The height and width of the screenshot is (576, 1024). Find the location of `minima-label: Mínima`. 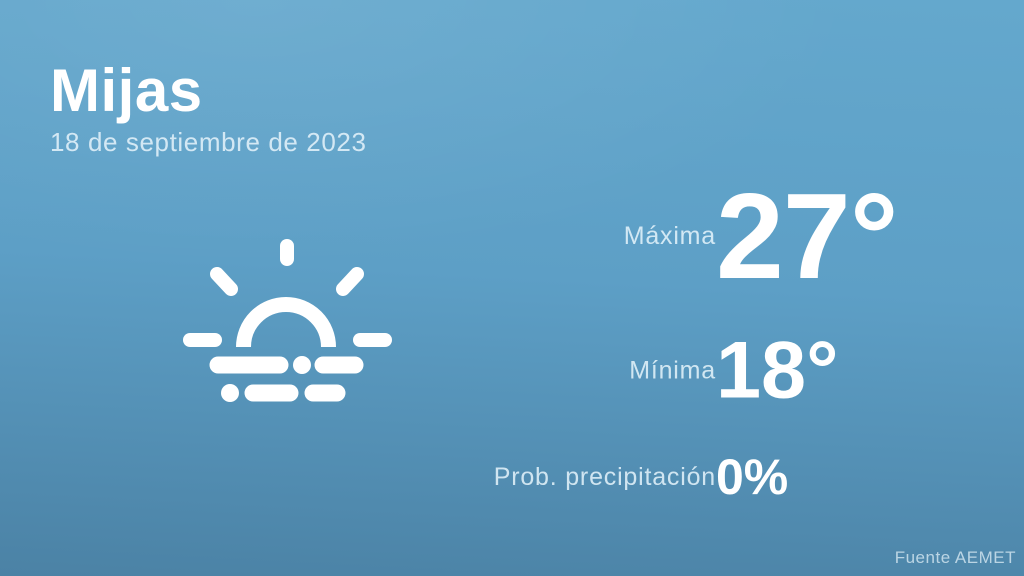

minima-label: Mínima is located at coordinates (672, 370).